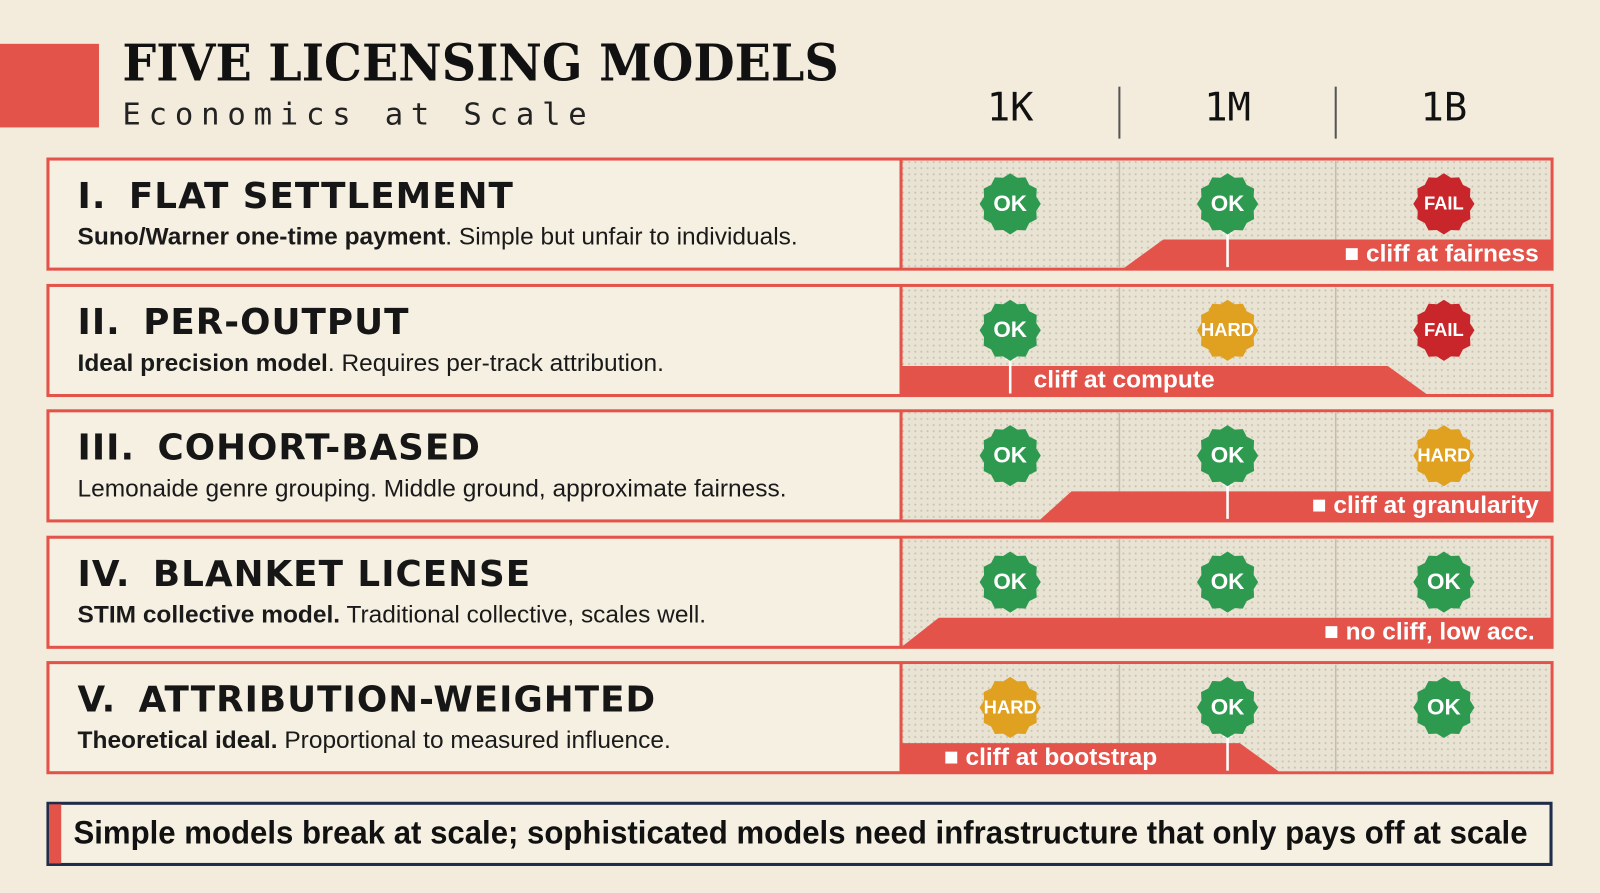 The width and height of the screenshot is (1600, 893). What do you see at coordinates (55, 834) in the screenshot?
I see `footer-accent` at bounding box center [55, 834].